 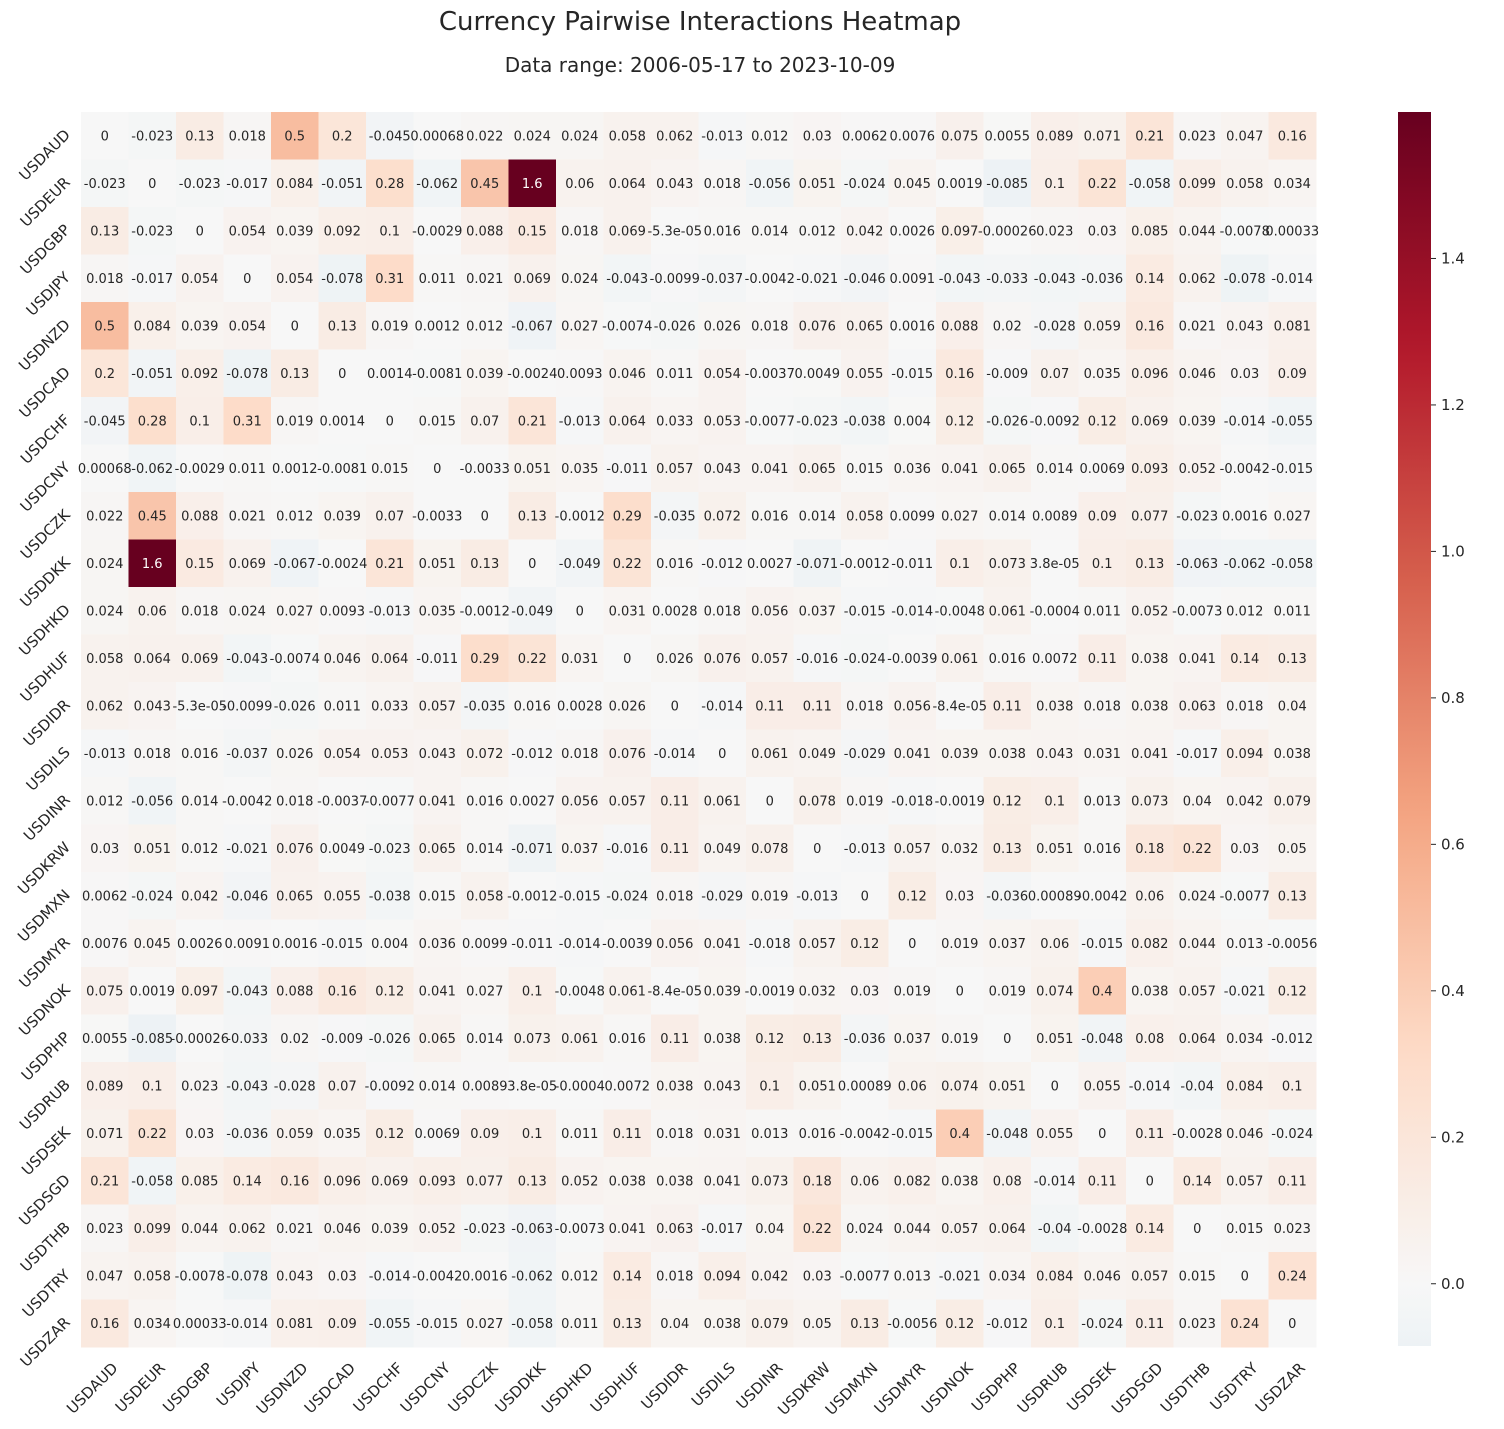 I want to click on cell-value-label: 0.02, so click(x=294, y=1039).